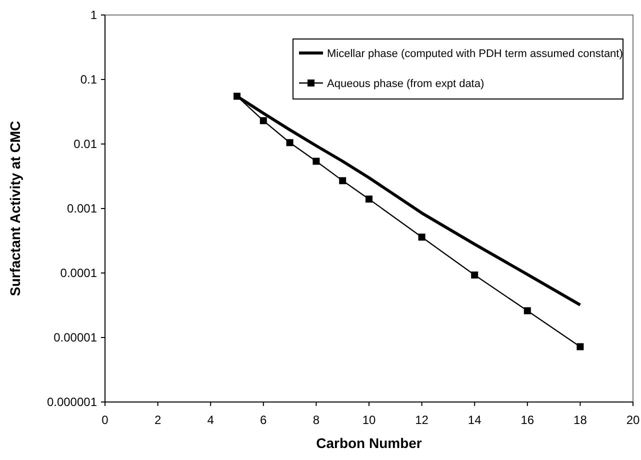 Image resolution: width=641 pixels, height=460 pixels. What do you see at coordinates (86, 144) in the screenshot?
I see `y-tick-label: 0.01` at bounding box center [86, 144].